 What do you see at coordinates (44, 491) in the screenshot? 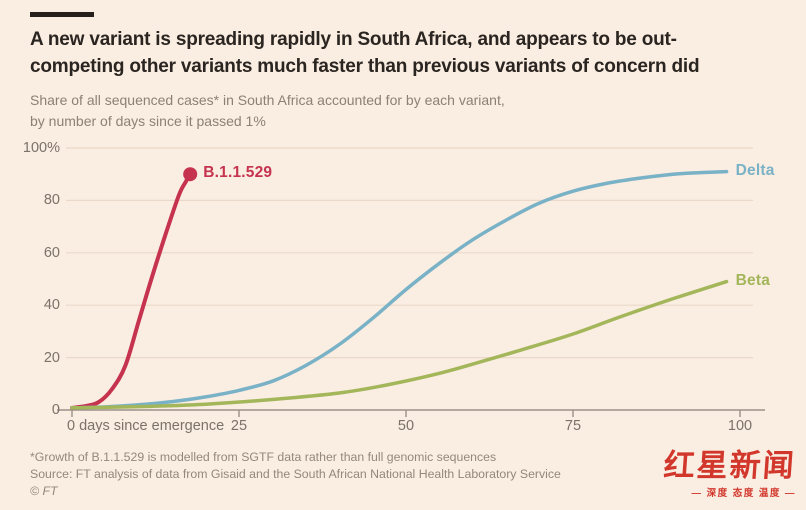
I see `copyright-text: © FT` at bounding box center [44, 491].